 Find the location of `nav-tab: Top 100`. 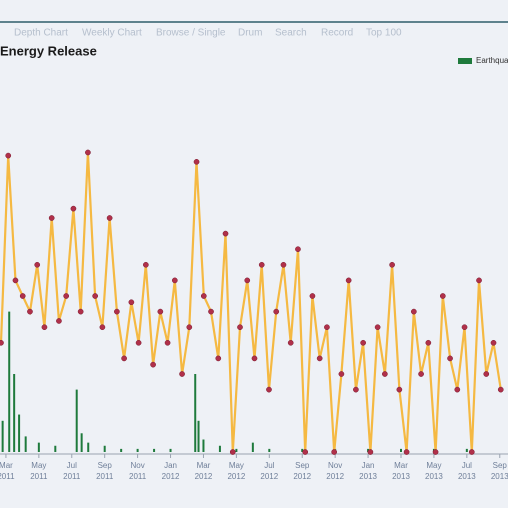

nav-tab: Top 100 is located at coordinates (384, 33).